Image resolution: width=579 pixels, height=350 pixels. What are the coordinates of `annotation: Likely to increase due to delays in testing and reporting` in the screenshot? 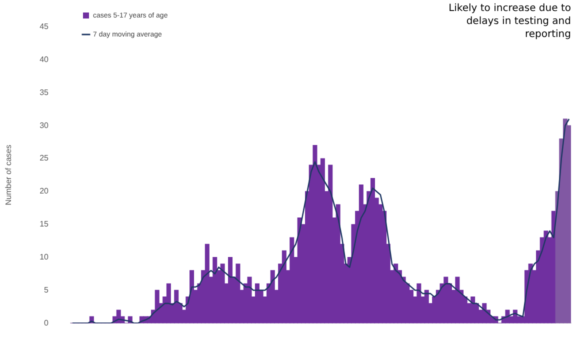 It's located at (509, 21).